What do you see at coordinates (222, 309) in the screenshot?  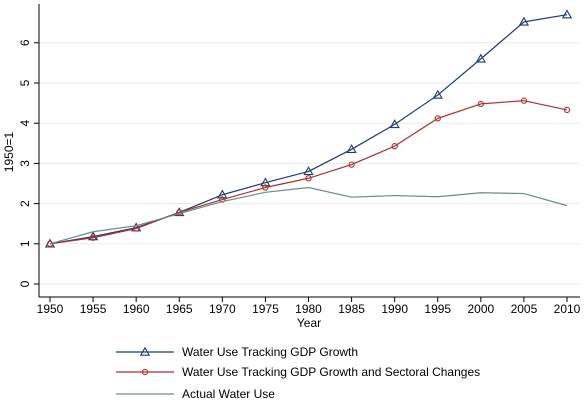 I see `x-tick-label: 1970` at bounding box center [222, 309].